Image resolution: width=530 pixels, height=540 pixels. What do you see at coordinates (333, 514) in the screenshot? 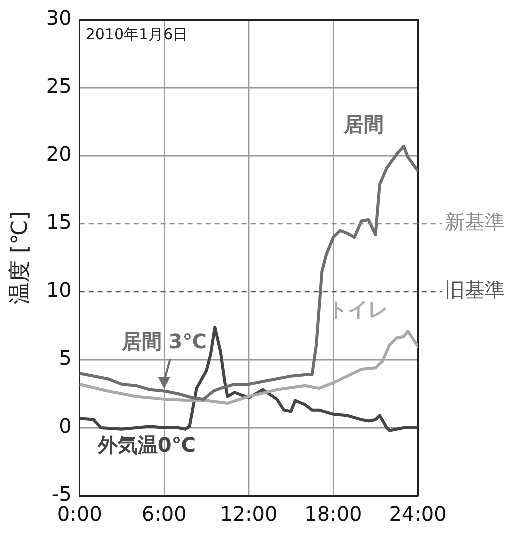
I see `x-tick-label: 18:00` at bounding box center [333, 514].